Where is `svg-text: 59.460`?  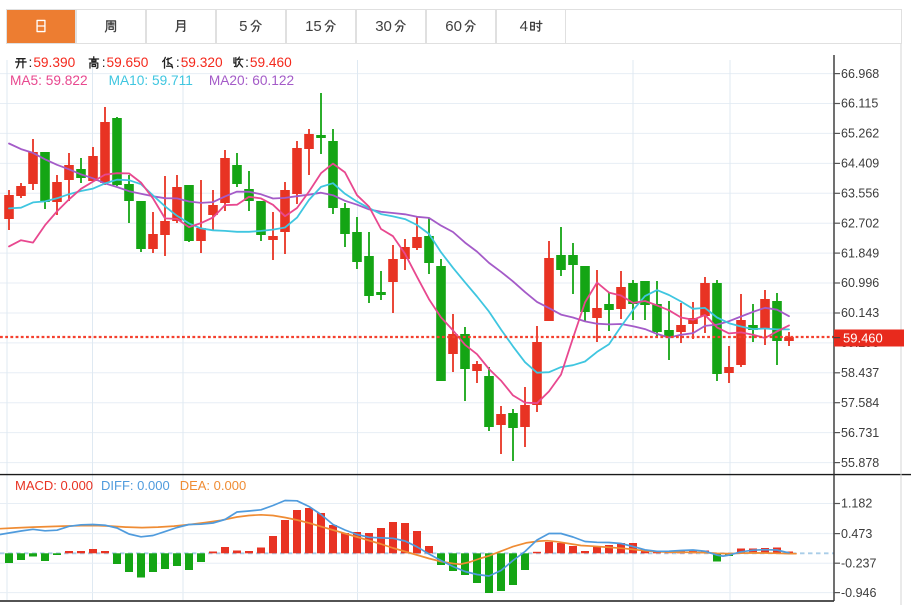 svg-text: 59.460 is located at coordinates (863, 337).